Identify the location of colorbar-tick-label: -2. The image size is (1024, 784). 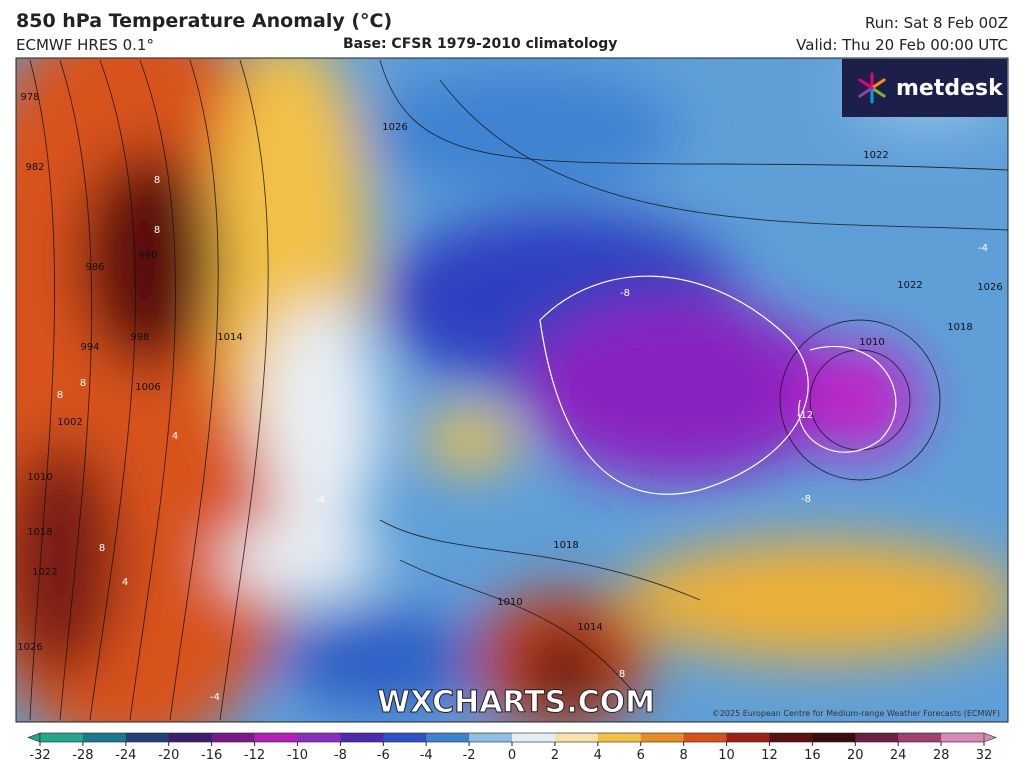
(469, 755).